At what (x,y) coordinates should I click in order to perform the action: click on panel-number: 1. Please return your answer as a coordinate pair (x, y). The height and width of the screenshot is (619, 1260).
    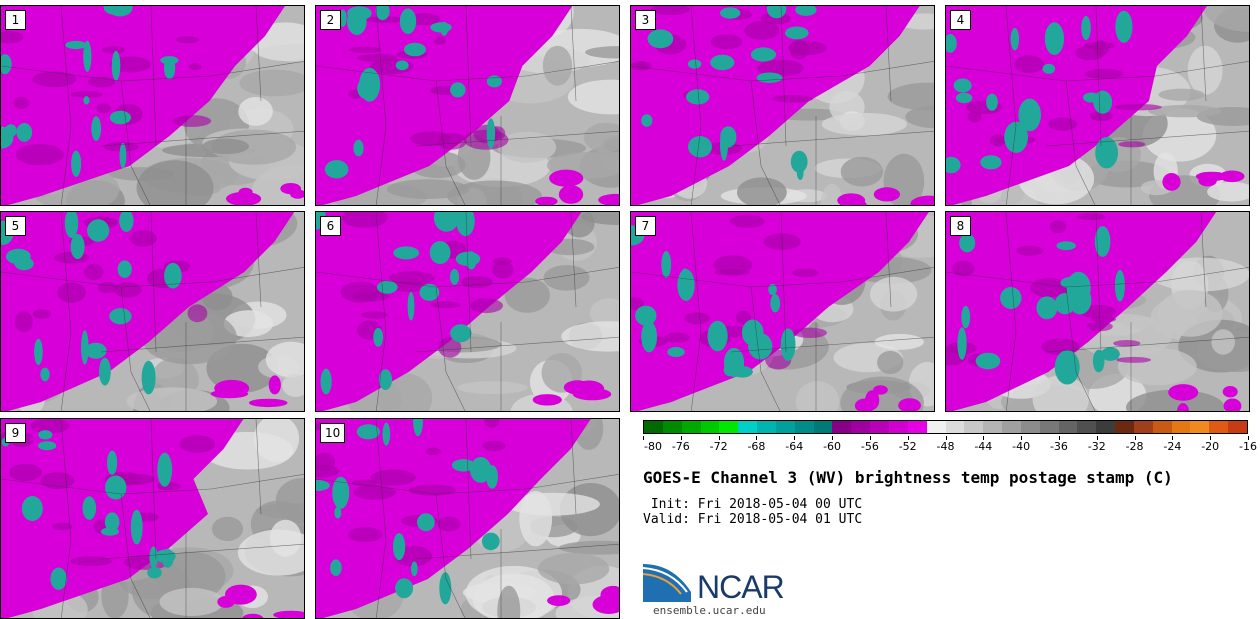
    Looking at the image, I should click on (15, 20).